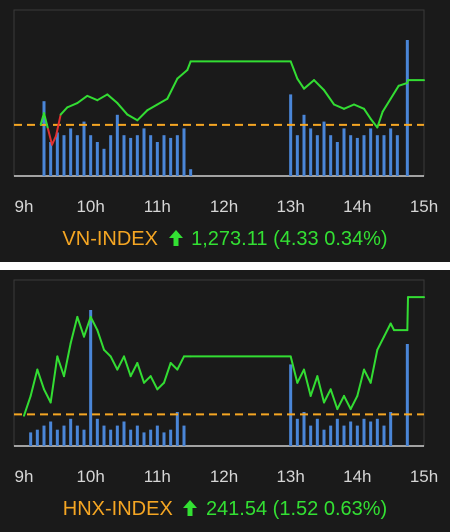  Describe the element at coordinates (190, 511) in the screenshot. I see `arrow-up-icon` at that location.